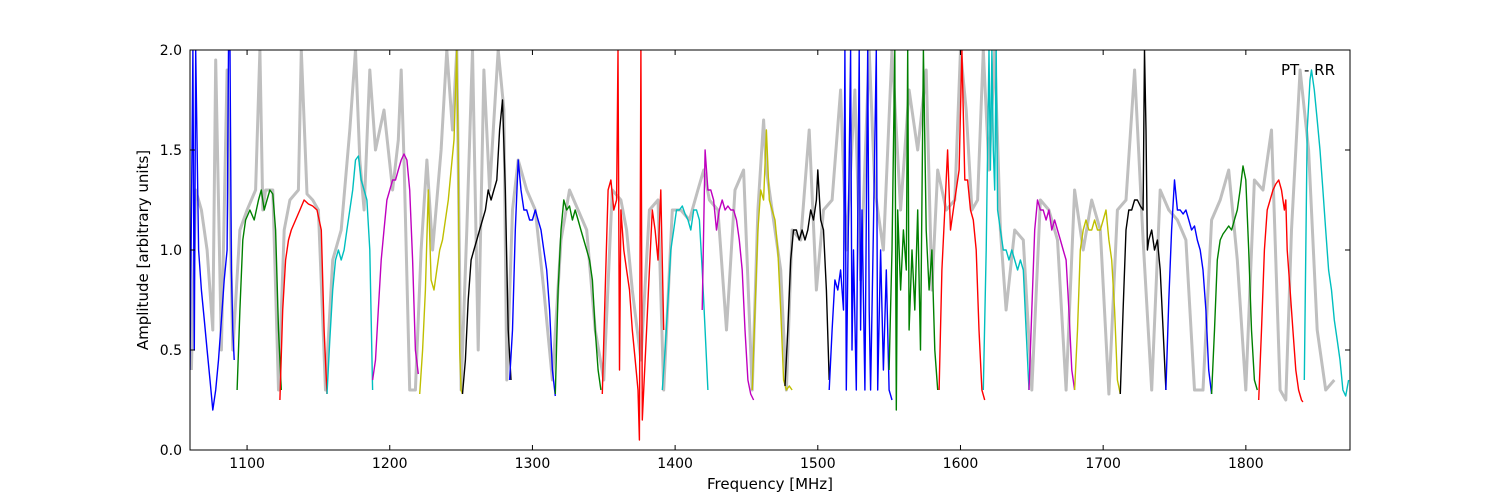 Image resolution: width=1500 pixels, height=504 pixels. What do you see at coordinates (247, 464) in the screenshot?
I see `x-tick-label: 1100` at bounding box center [247, 464].